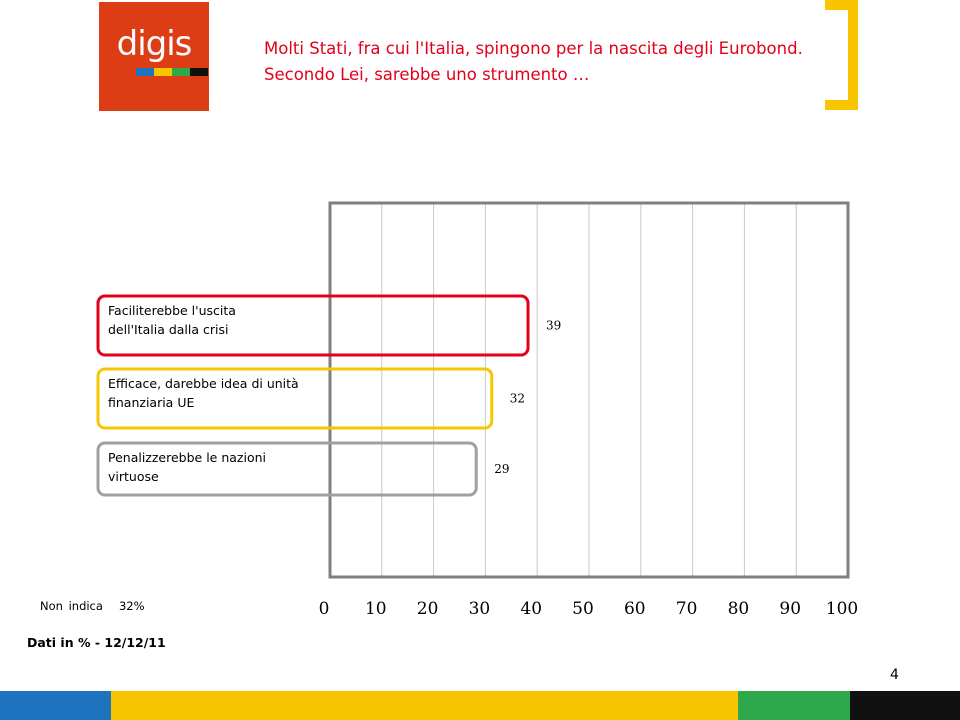 This screenshot has width=960, height=720. What do you see at coordinates (428, 609) in the screenshot?
I see `x-tick-label: 20` at bounding box center [428, 609].